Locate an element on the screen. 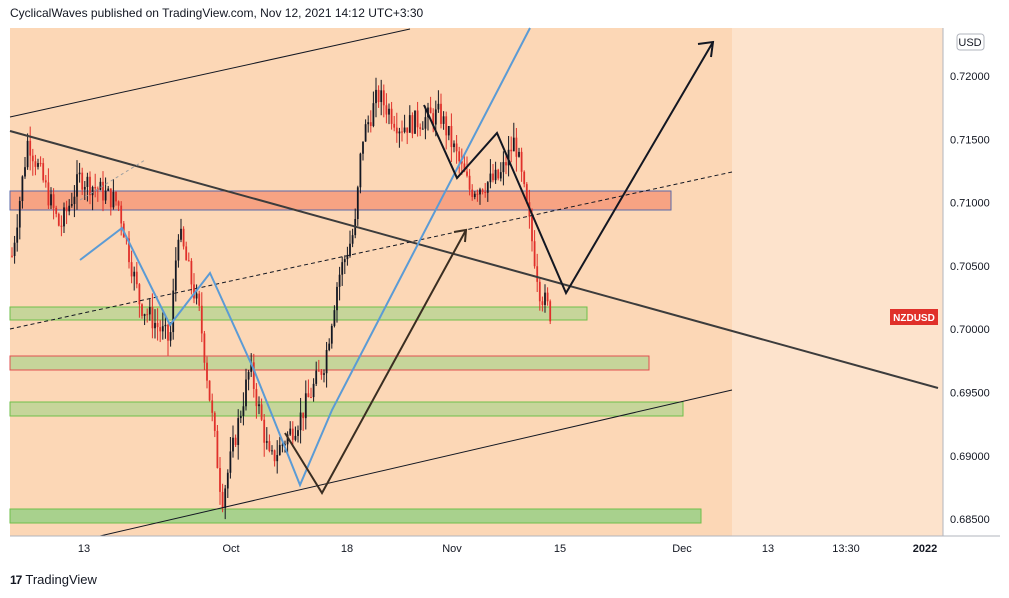 This screenshot has width=1009, height=598. dashed-small-line is located at coordinates (112, 180).